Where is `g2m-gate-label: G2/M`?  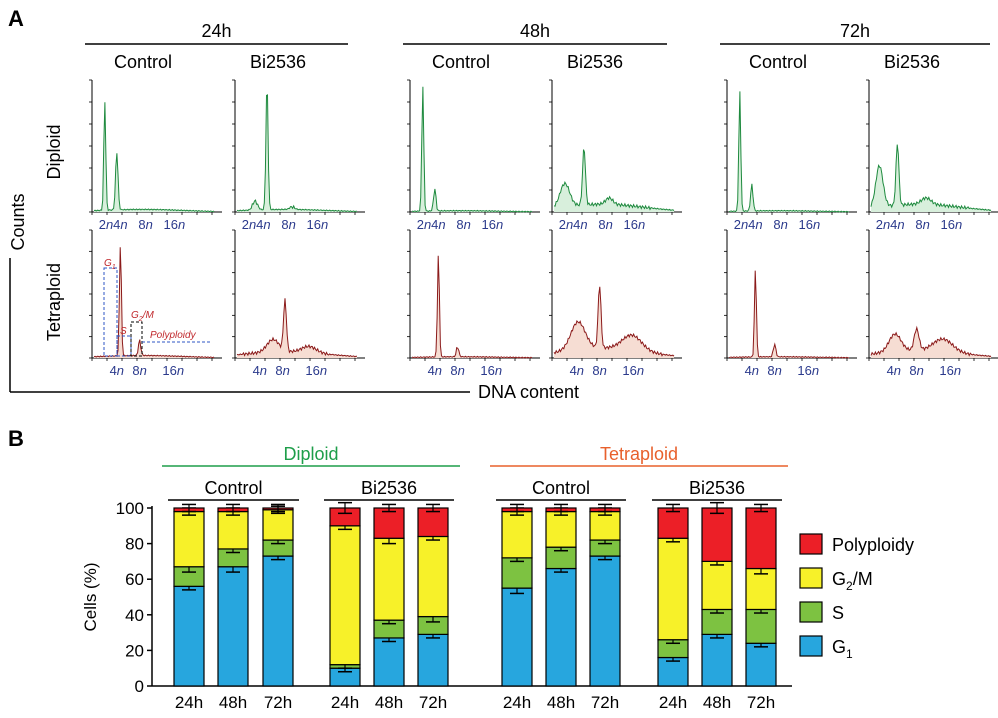 g2m-gate-label: G2/M is located at coordinates (142, 316).